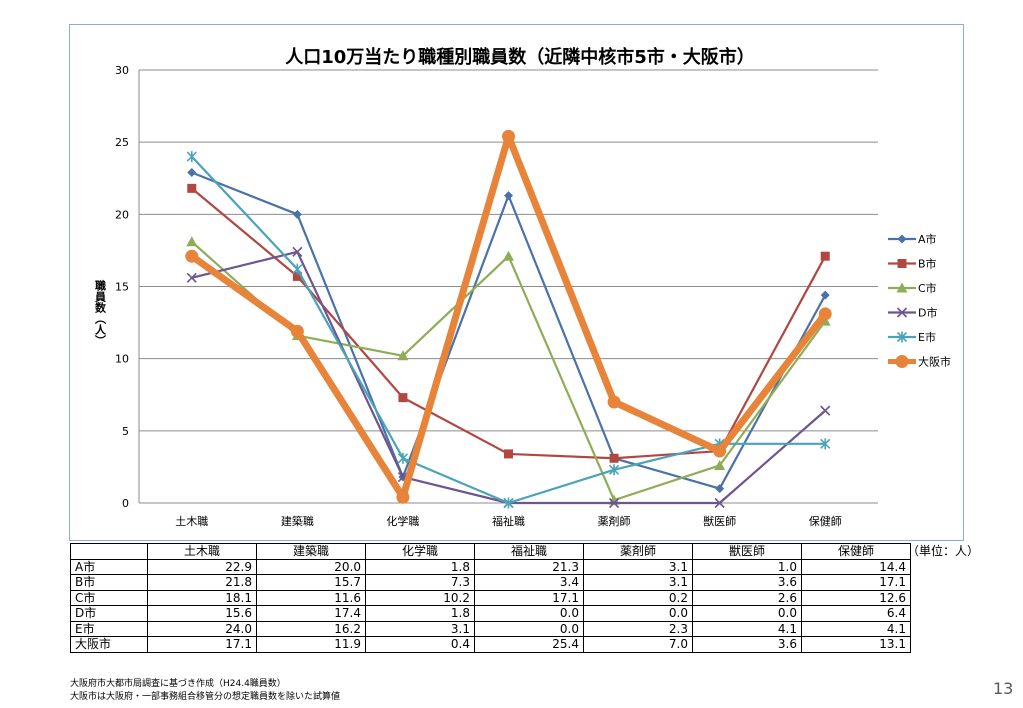  What do you see at coordinates (109, 644) in the screenshot?
I see `table-row-label: 大阪市` at bounding box center [109, 644].